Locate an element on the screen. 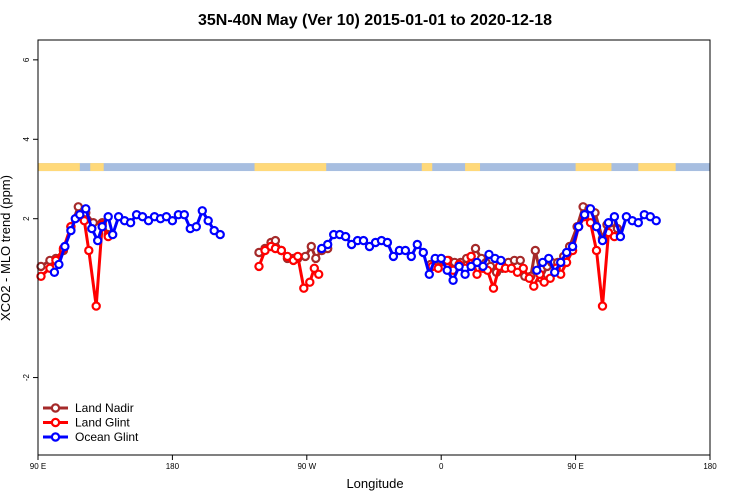 The width and height of the screenshot is (750, 500). series-ocean-glint is located at coordinates (355, 244).